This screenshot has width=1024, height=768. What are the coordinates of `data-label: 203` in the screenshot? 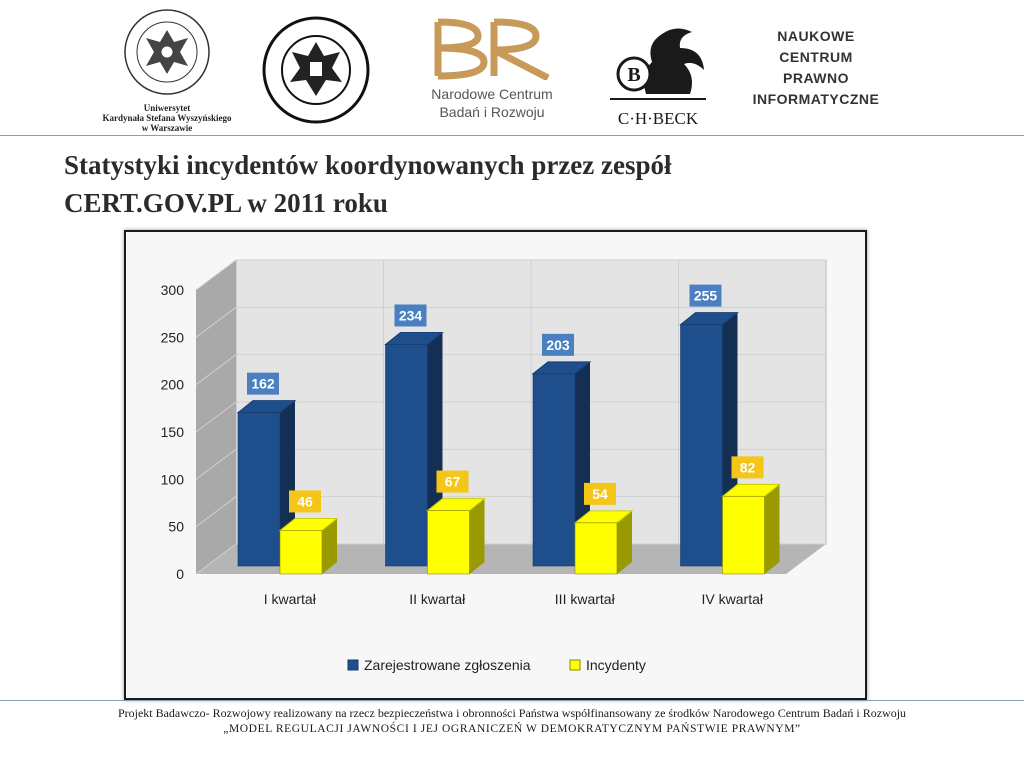 It's located at (558, 345).